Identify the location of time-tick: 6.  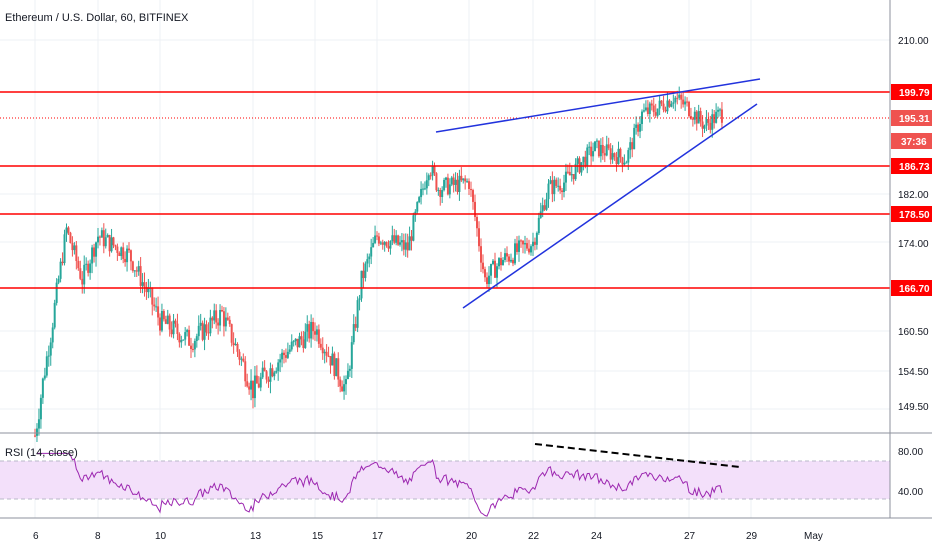
(36, 536).